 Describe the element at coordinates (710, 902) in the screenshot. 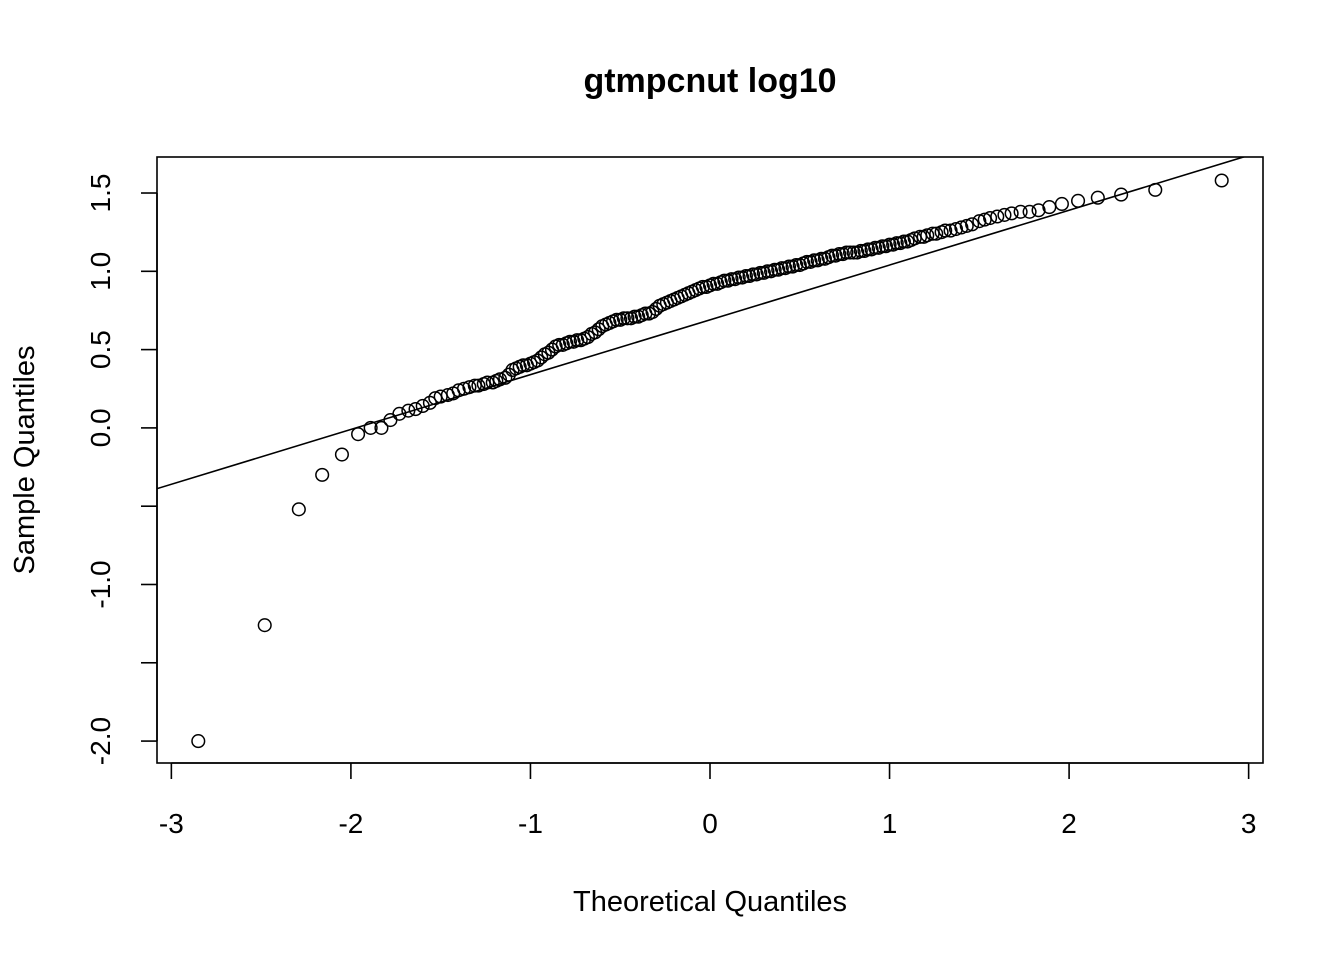

I see `x-axis-label: Theoretical Quantiles` at that location.